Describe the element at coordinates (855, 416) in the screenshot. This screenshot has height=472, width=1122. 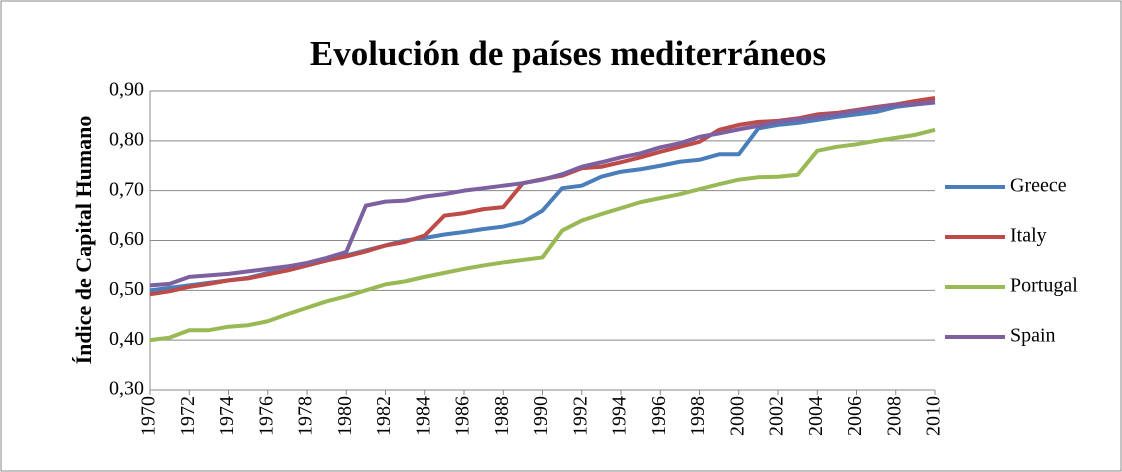
I see `x-tick-label: 2006` at that location.